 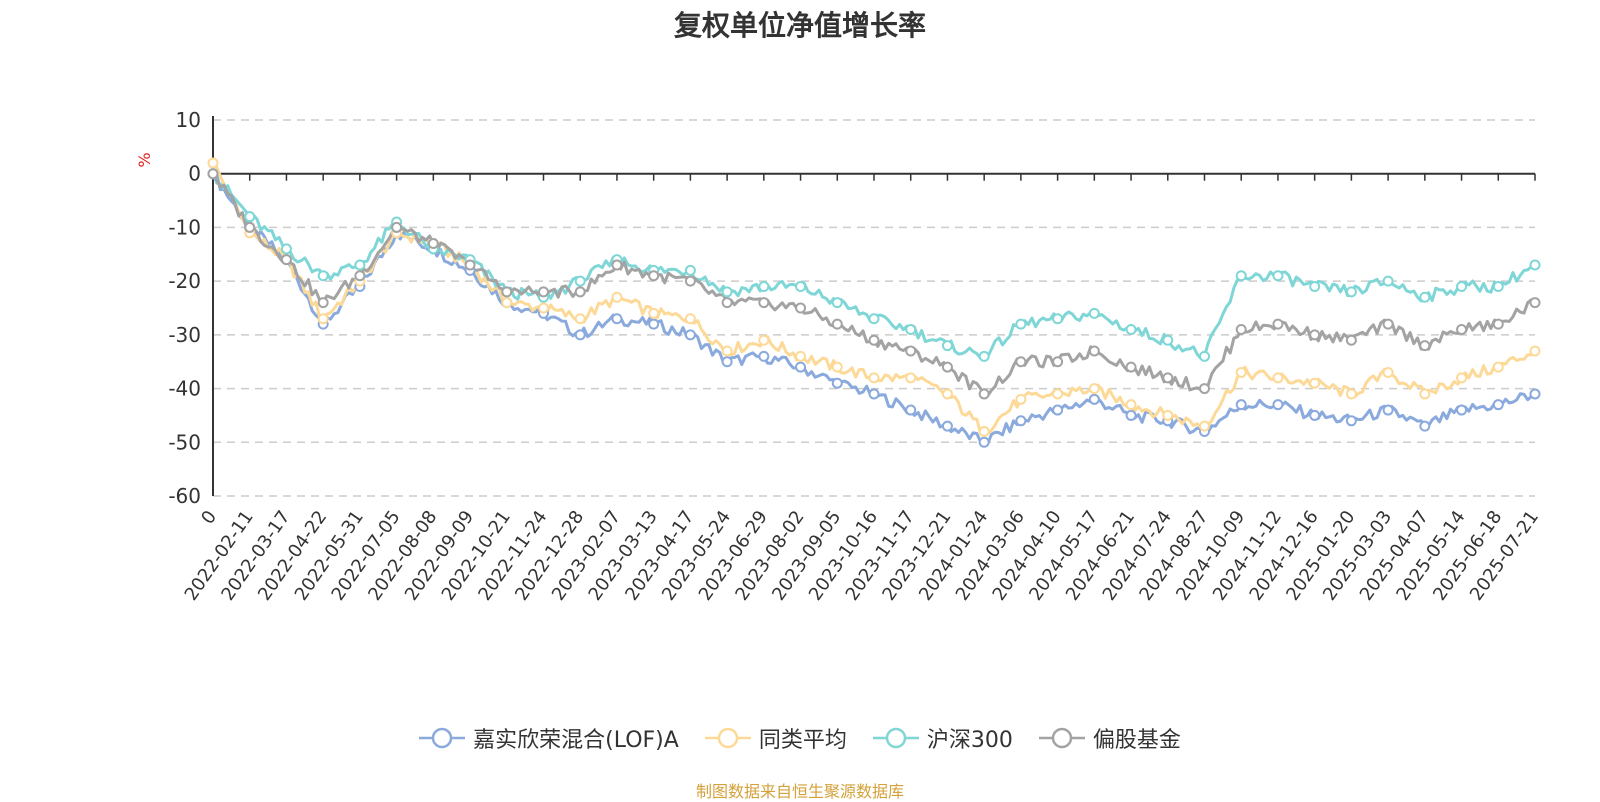 I want to click on legend-label: 嘉实欣荣混合(LOF)A, so click(x=576, y=740).